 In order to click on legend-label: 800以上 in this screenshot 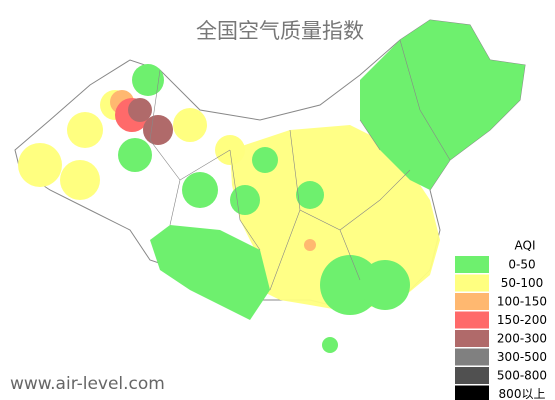, I will do `click(522, 393)`.